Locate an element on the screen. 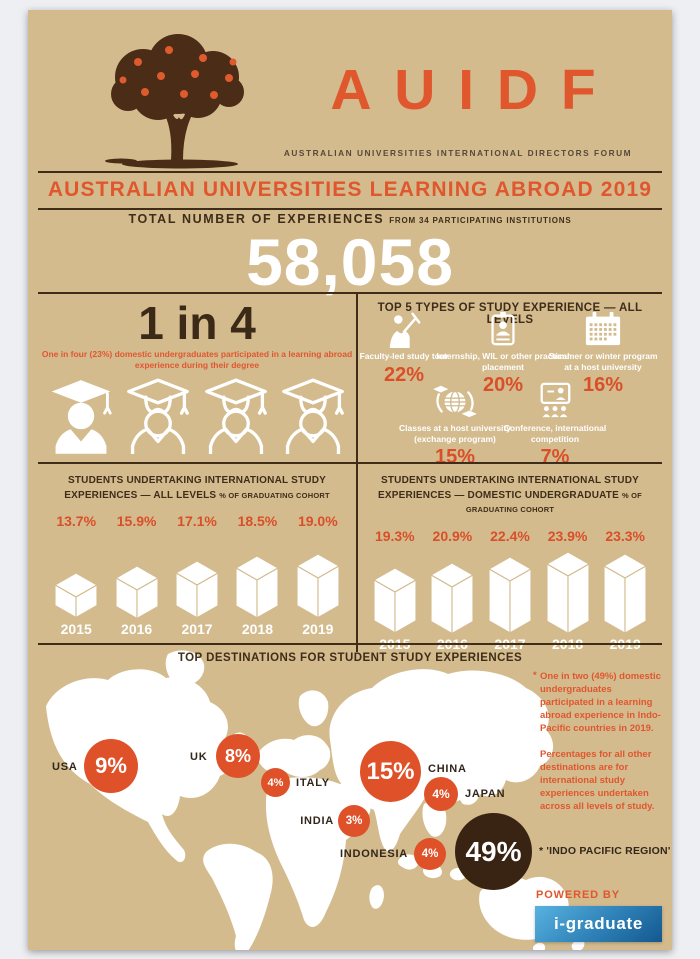  chart-category-label: 2018 is located at coordinates (257, 629).